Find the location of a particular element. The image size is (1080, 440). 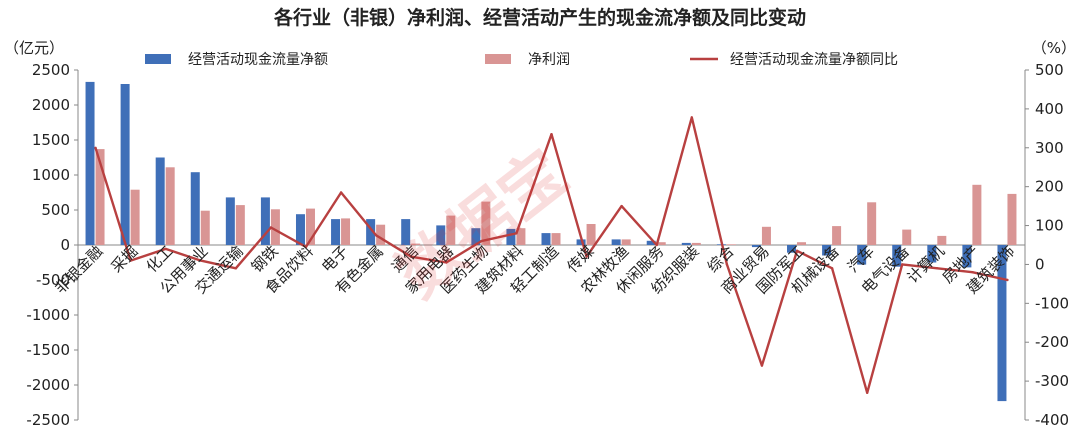

left-tick-label: 2000 is located at coordinates (51, 105).